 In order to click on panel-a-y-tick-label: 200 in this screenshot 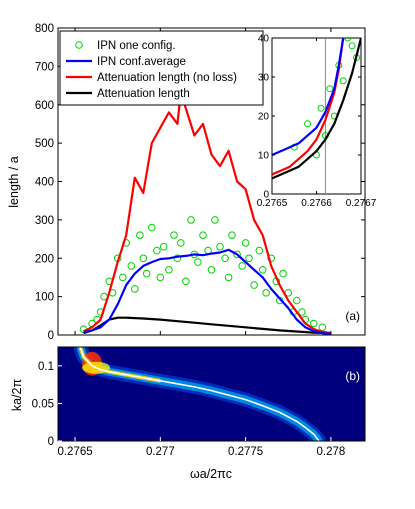, I will do `click(44, 259)`.